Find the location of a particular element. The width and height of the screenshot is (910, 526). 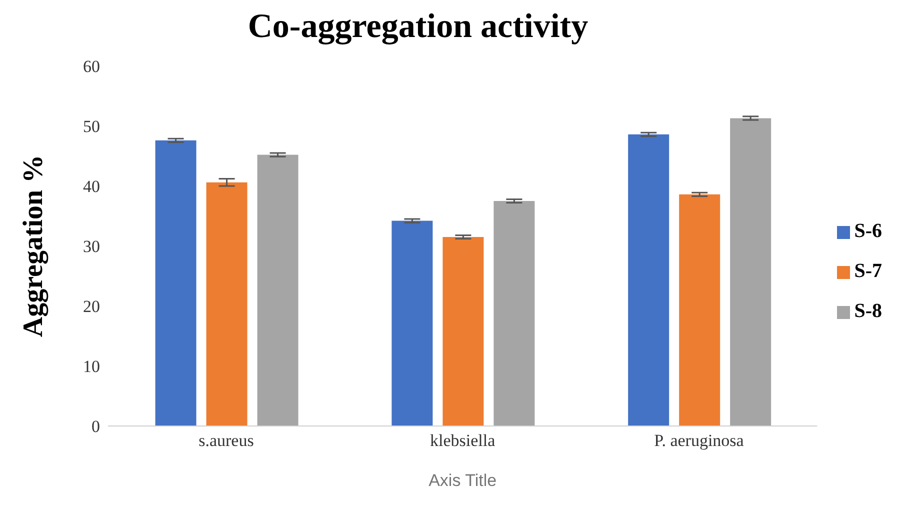

y-tick-label: 0 is located at coordinates (96, 426).